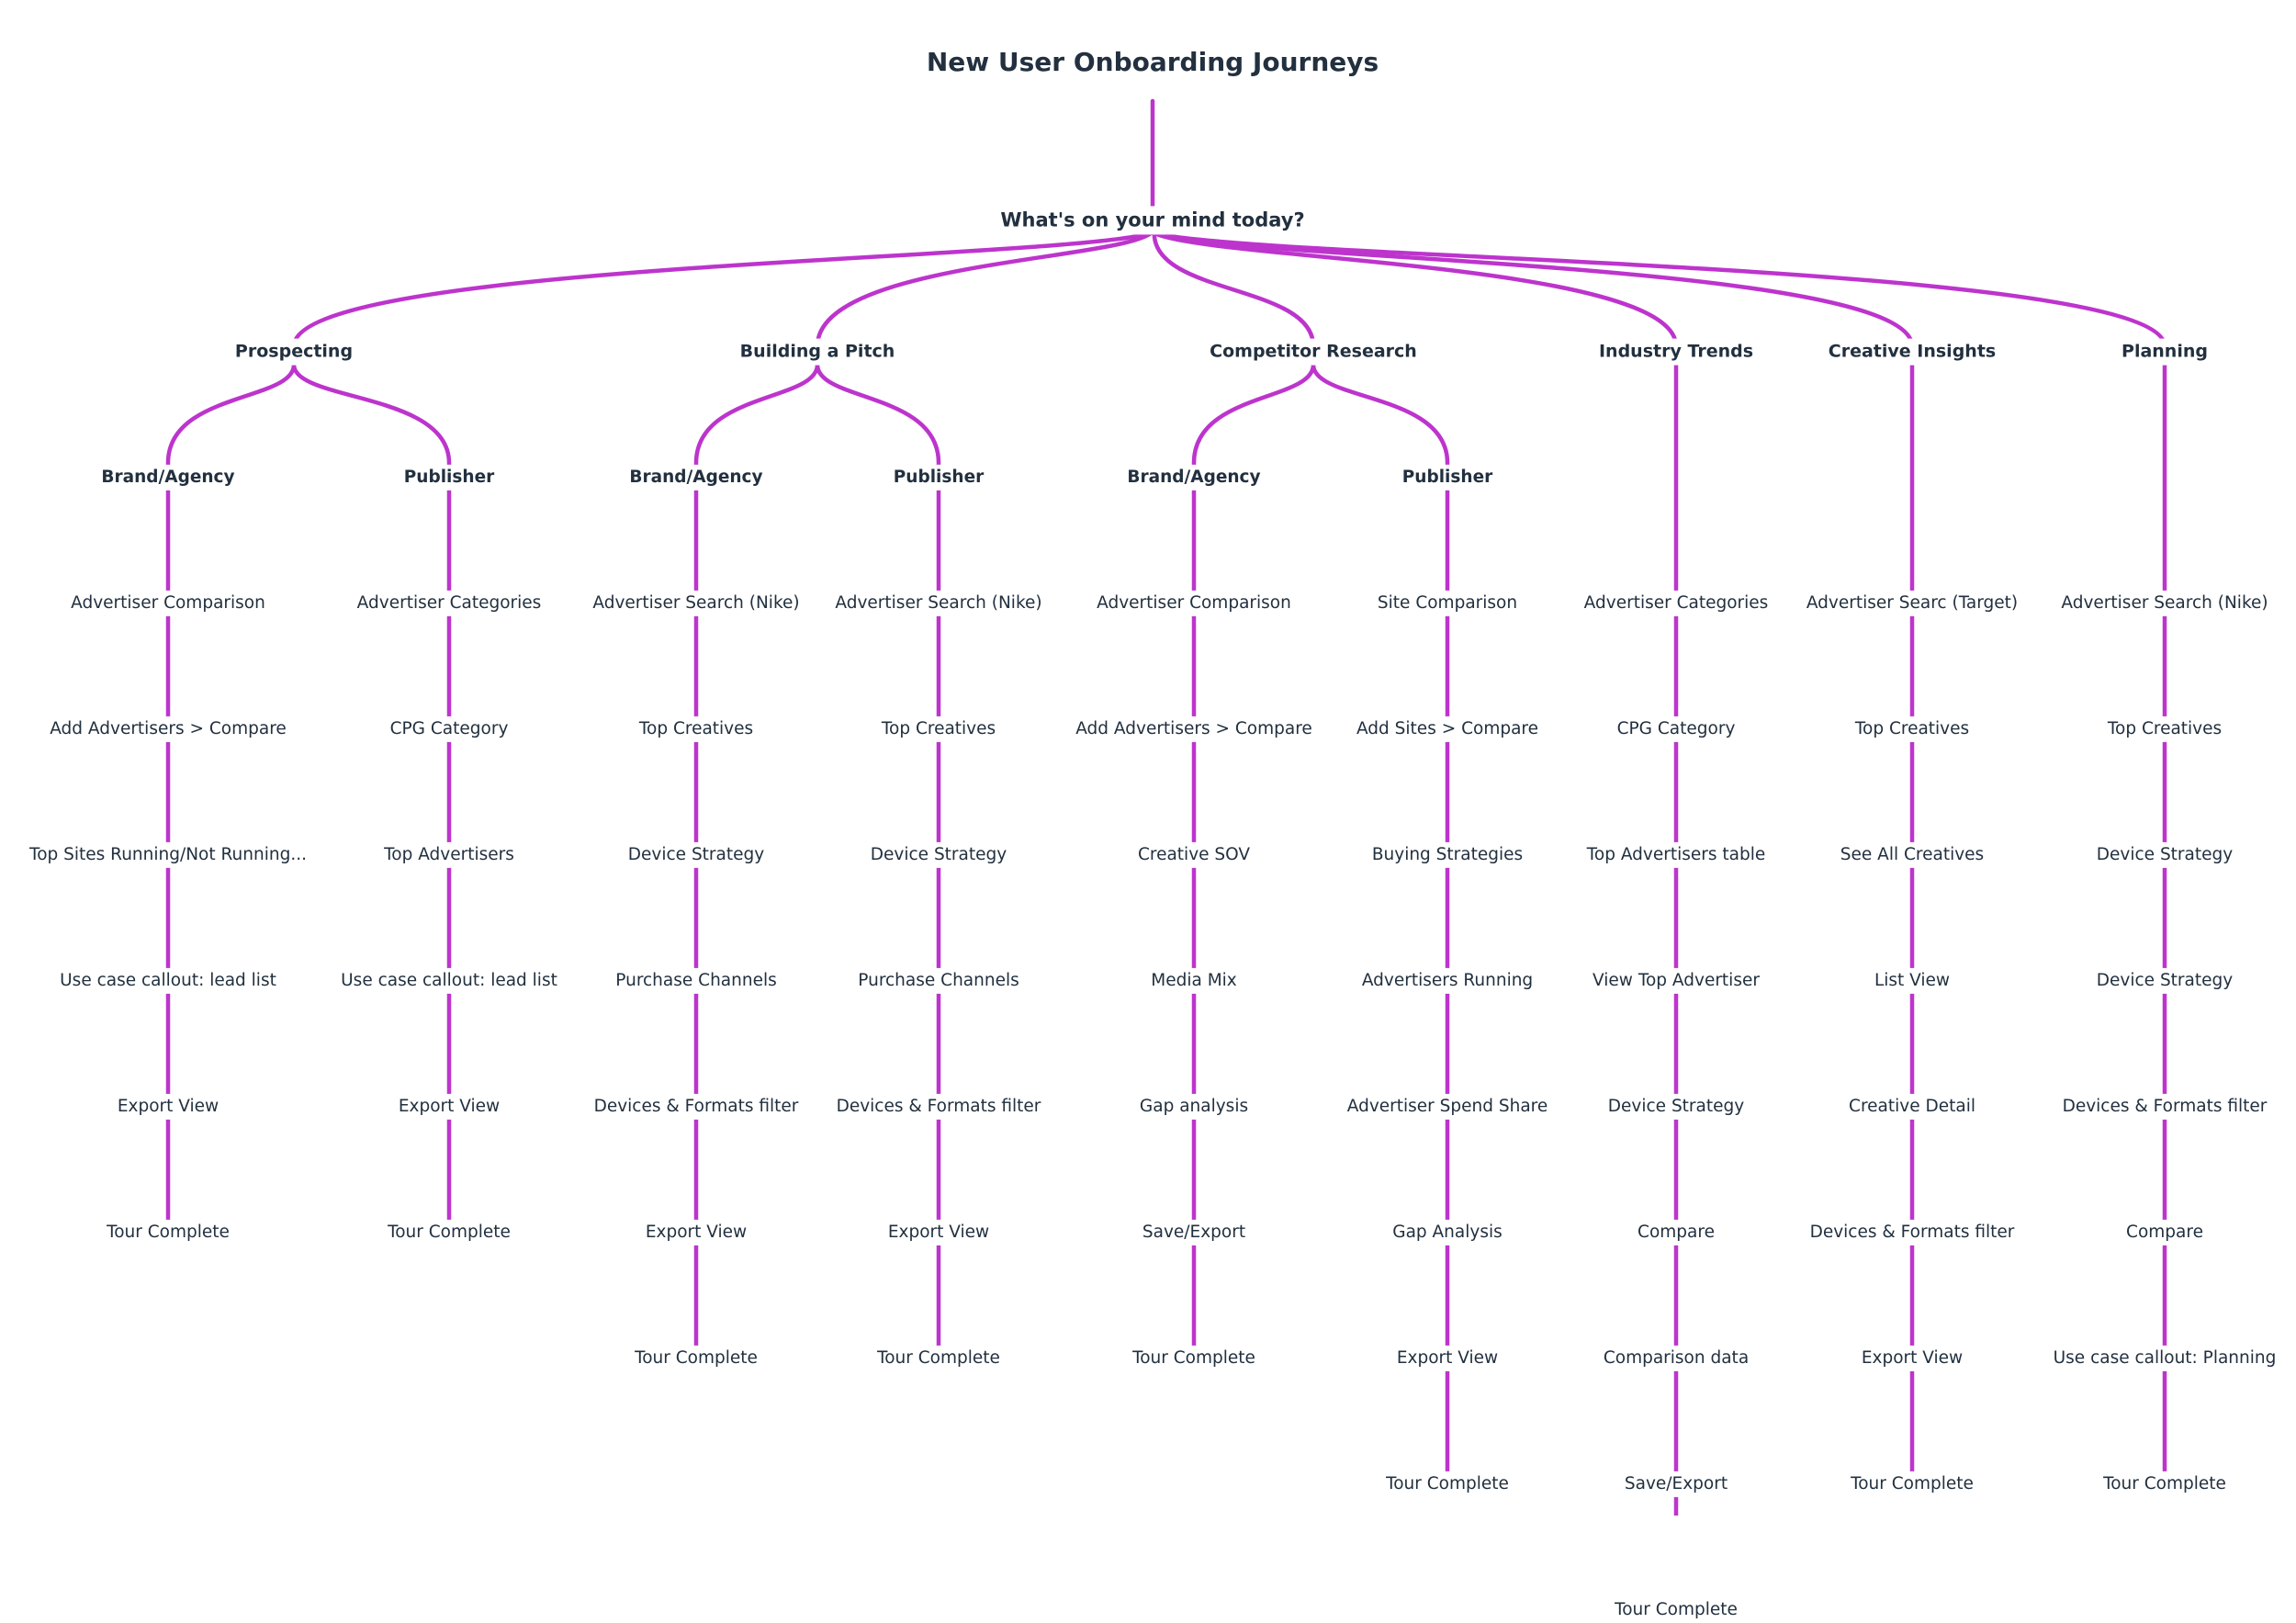 The width and height of the screenshot is (2296, 1623). I want to click on branch-label: Building a Pitch, so click(817, 352).